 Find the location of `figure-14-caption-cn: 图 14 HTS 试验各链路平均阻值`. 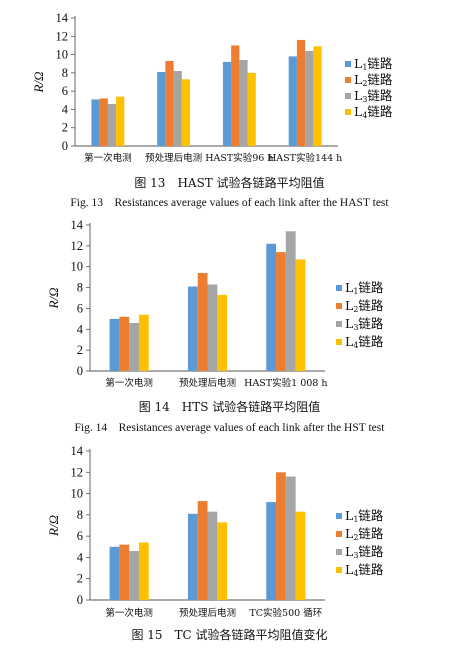

figure-14-caption-cn: 图 14 HTS 试验各链路平均阻值 is located at coordinates (229, 407).